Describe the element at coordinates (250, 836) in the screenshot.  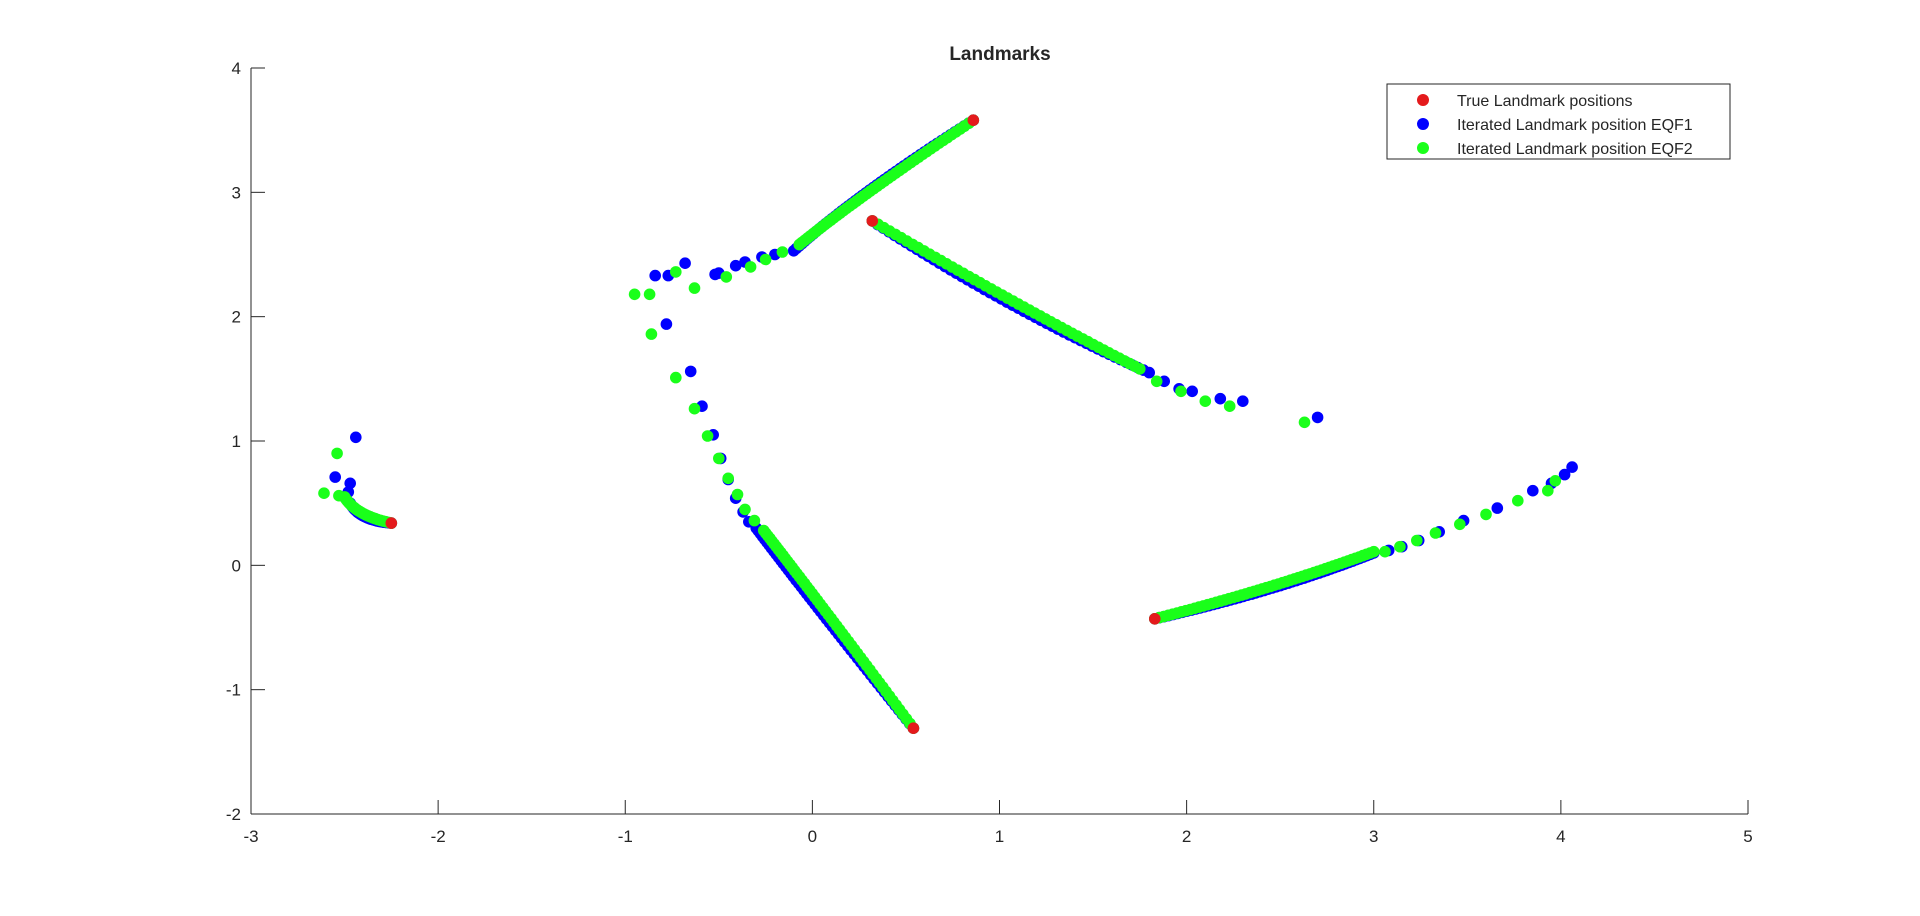
I see `x-tick-label: -3` at that location.